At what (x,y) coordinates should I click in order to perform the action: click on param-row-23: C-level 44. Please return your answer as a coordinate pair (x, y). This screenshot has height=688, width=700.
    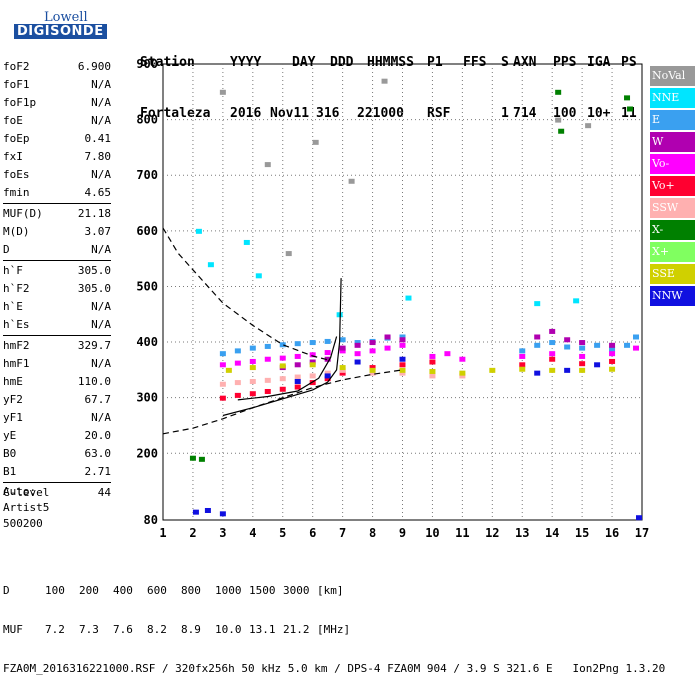
    Looking at the image, I should click on (57, 493).